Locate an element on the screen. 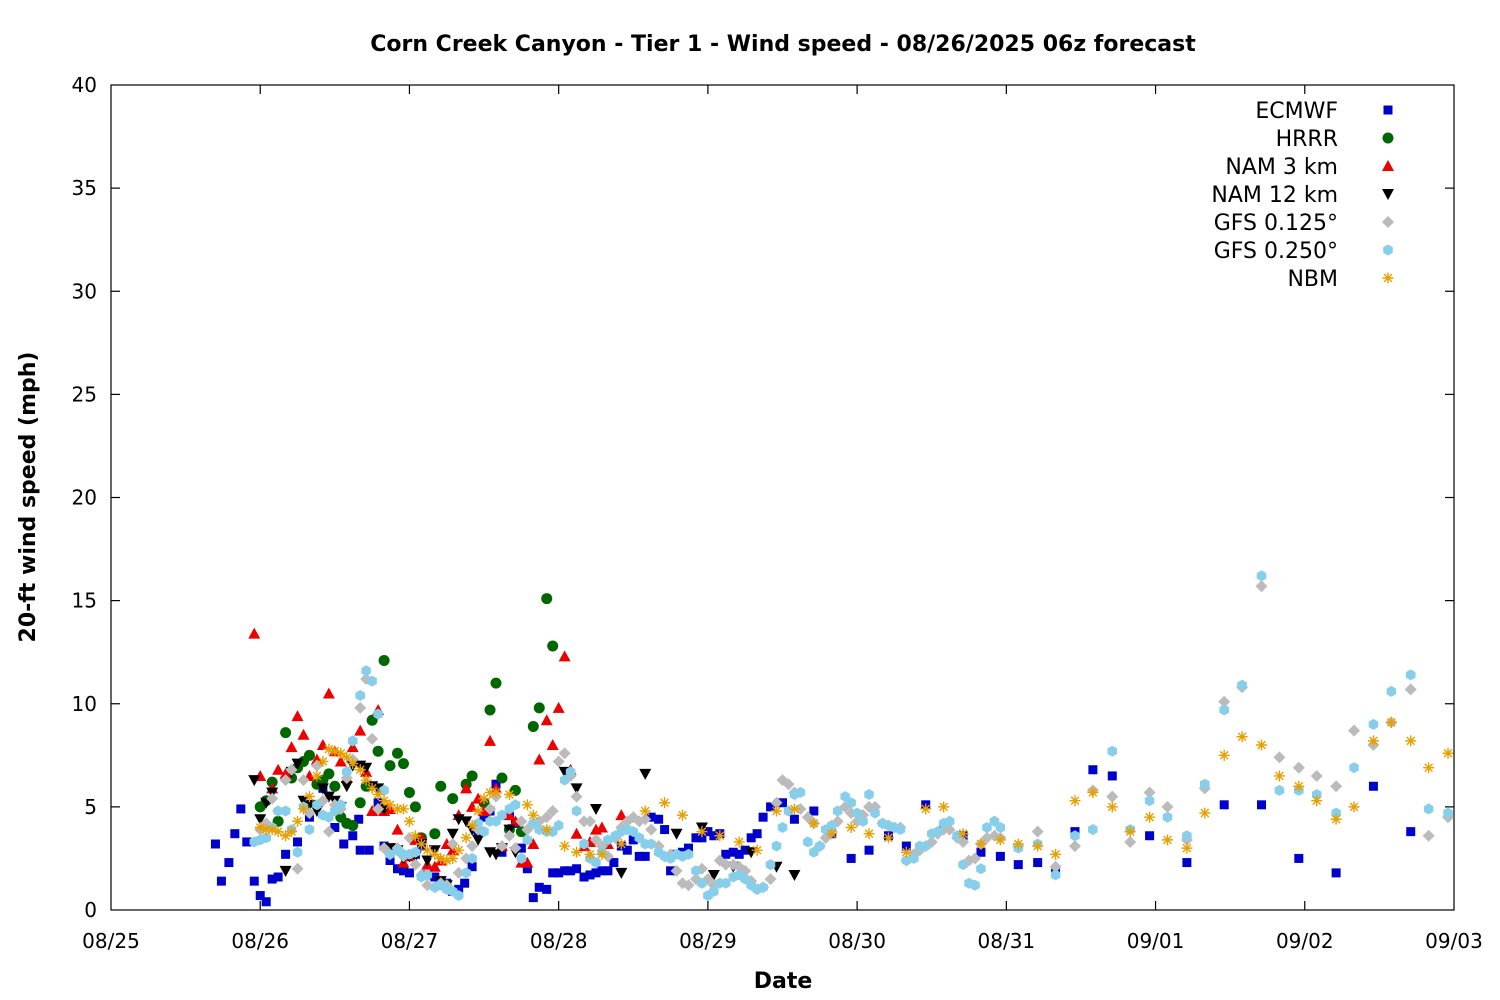 This screenshot has height=1000, width=1500. legend-label: ECMWF is located at coordinates (1296, 111).